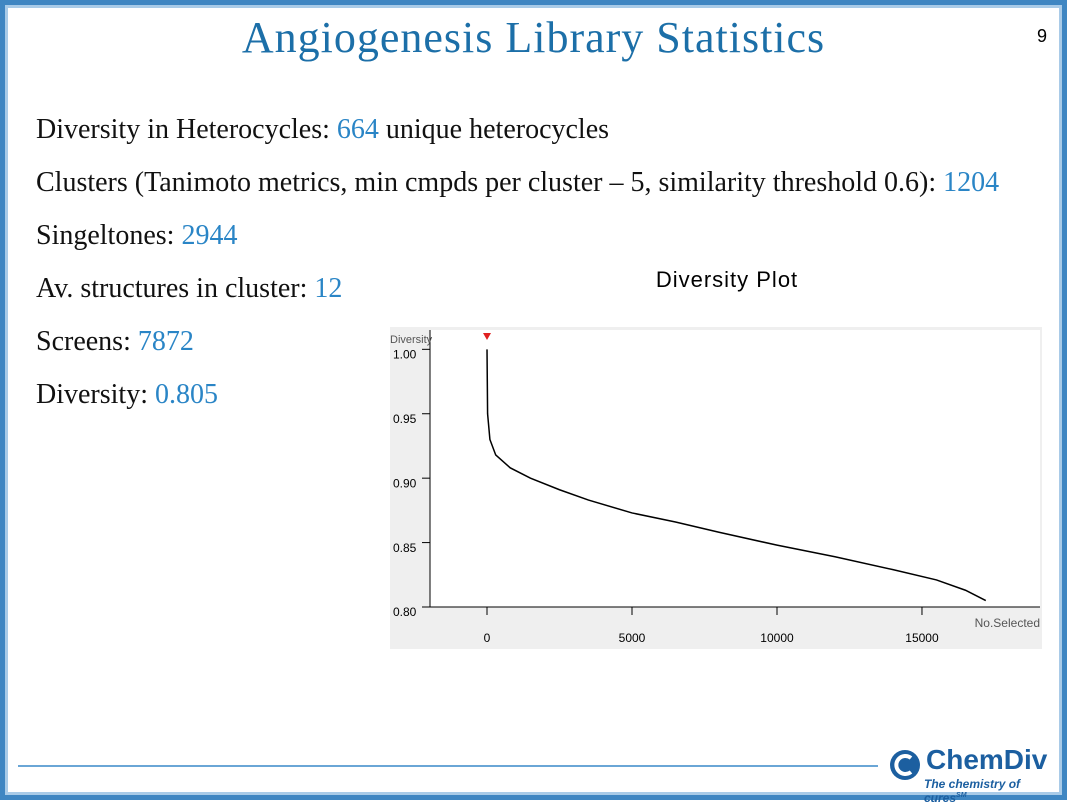 The width and height of the screenshot is (1067, 805). I want to click on start-marker, so click(487, 336).